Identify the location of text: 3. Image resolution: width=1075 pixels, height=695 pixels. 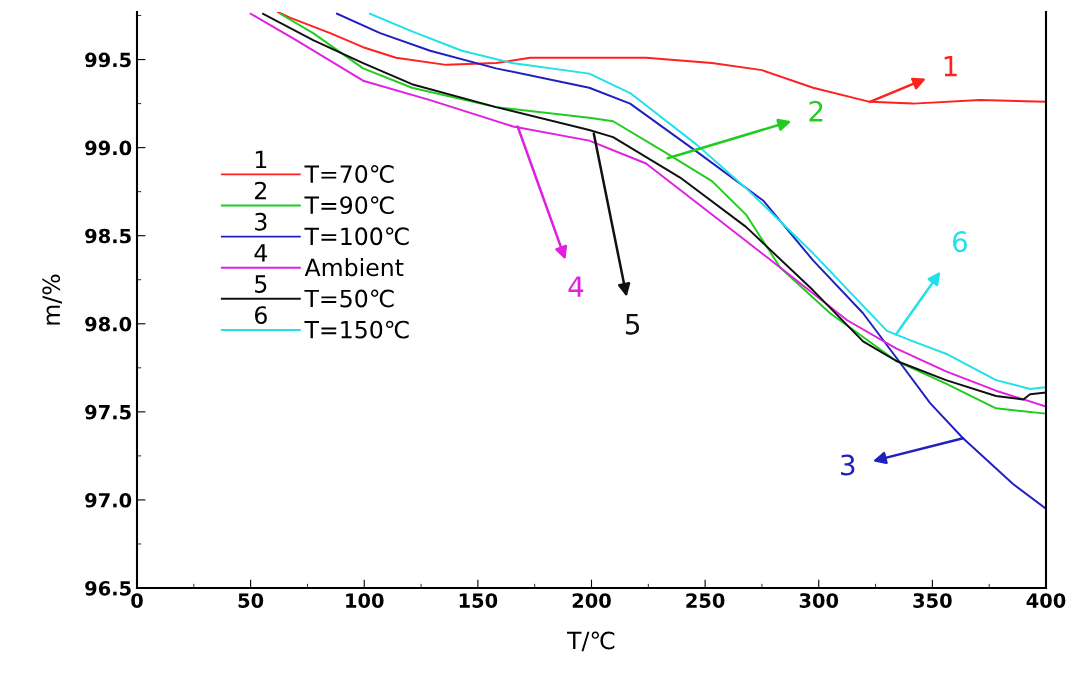
(261, 221).